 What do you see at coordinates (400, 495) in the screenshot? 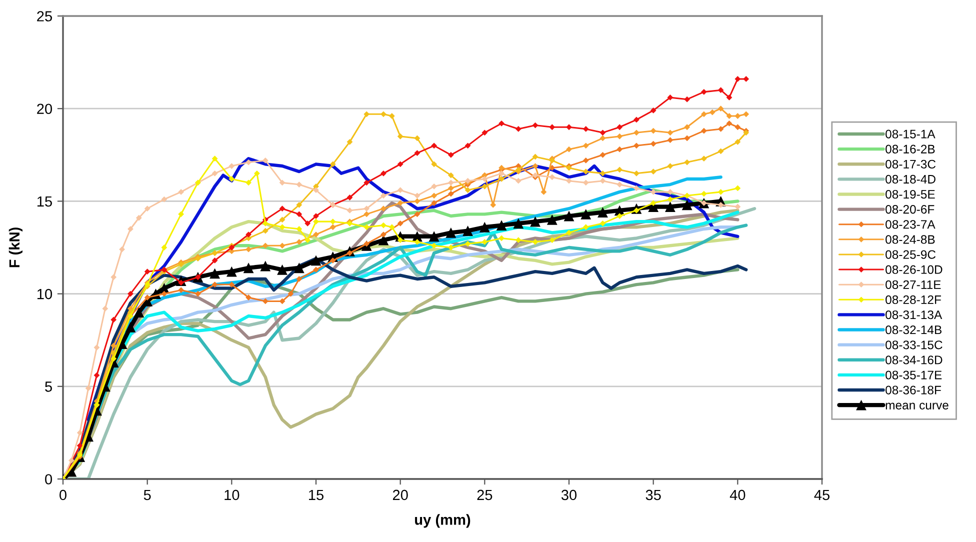
I see `x-tick-label: 20` at bounding box center [400, 495].